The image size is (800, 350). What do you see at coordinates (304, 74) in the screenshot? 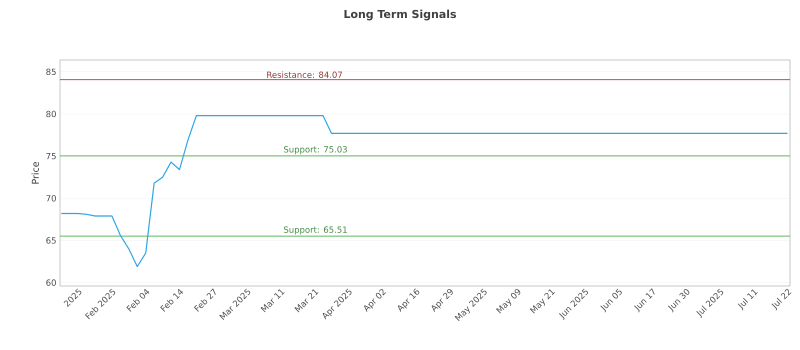
I see `ref-line-label: Resistance: 84.07` at bounding box center [304, 74].